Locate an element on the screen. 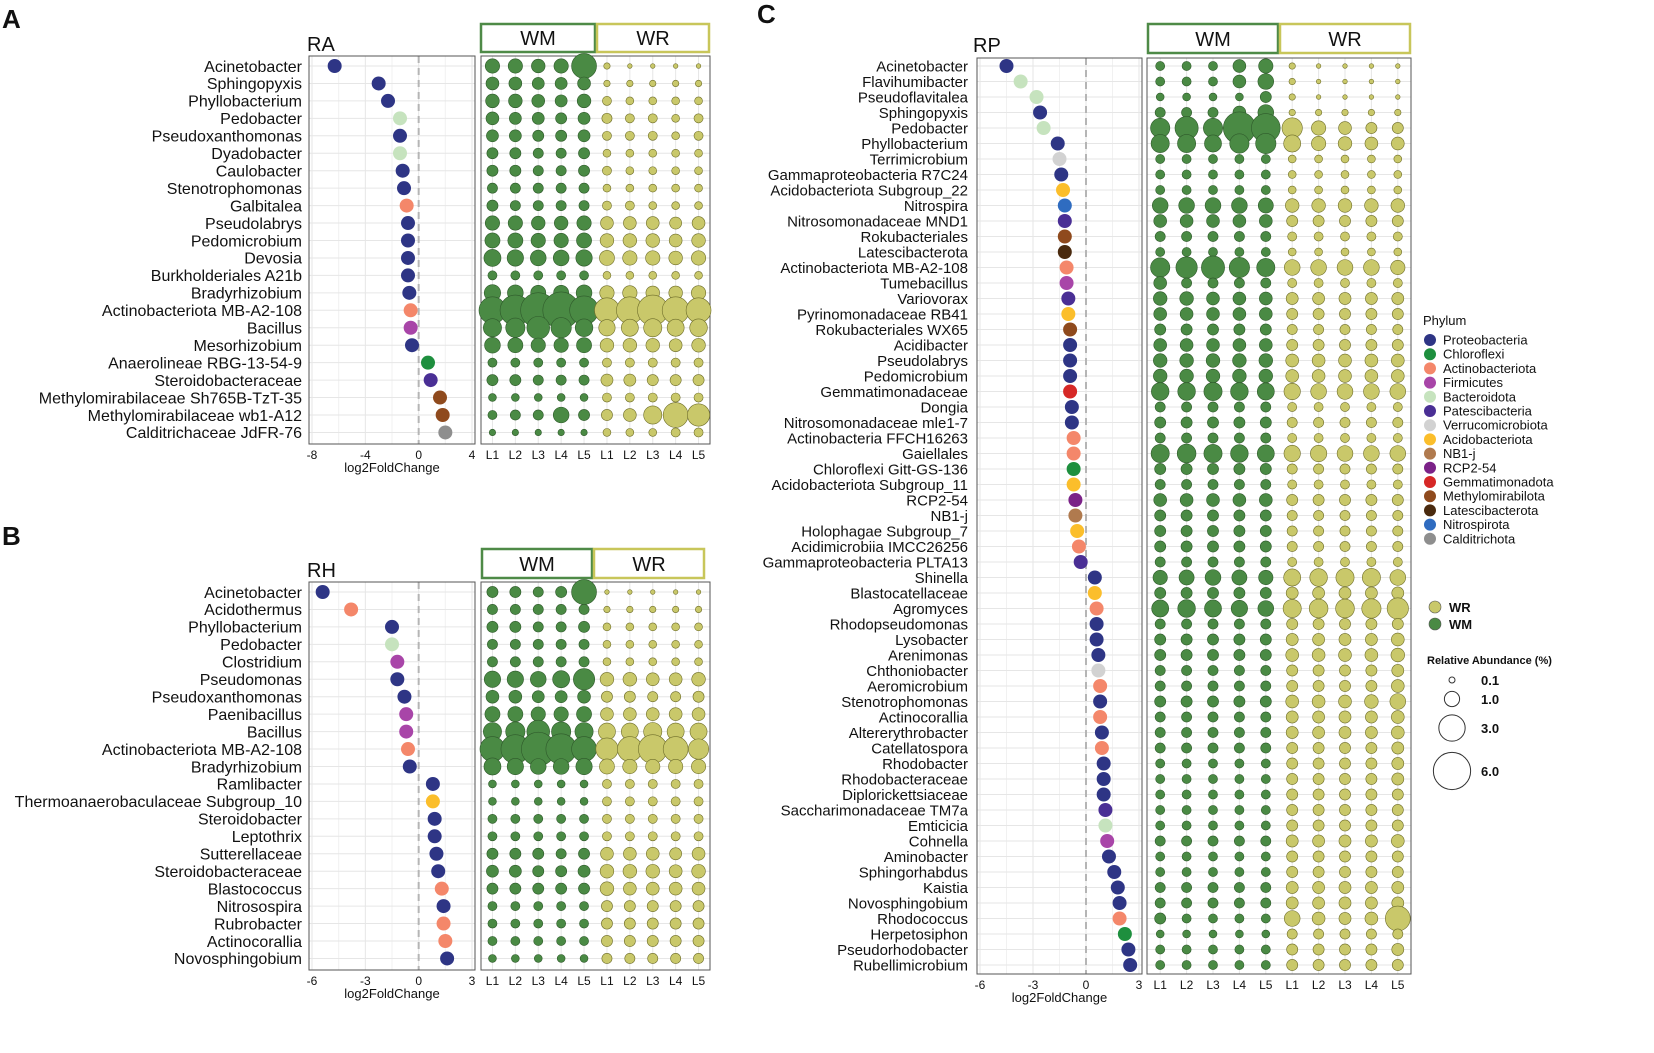  phylum-legend-swatch is located at coordinates (1430, 510).